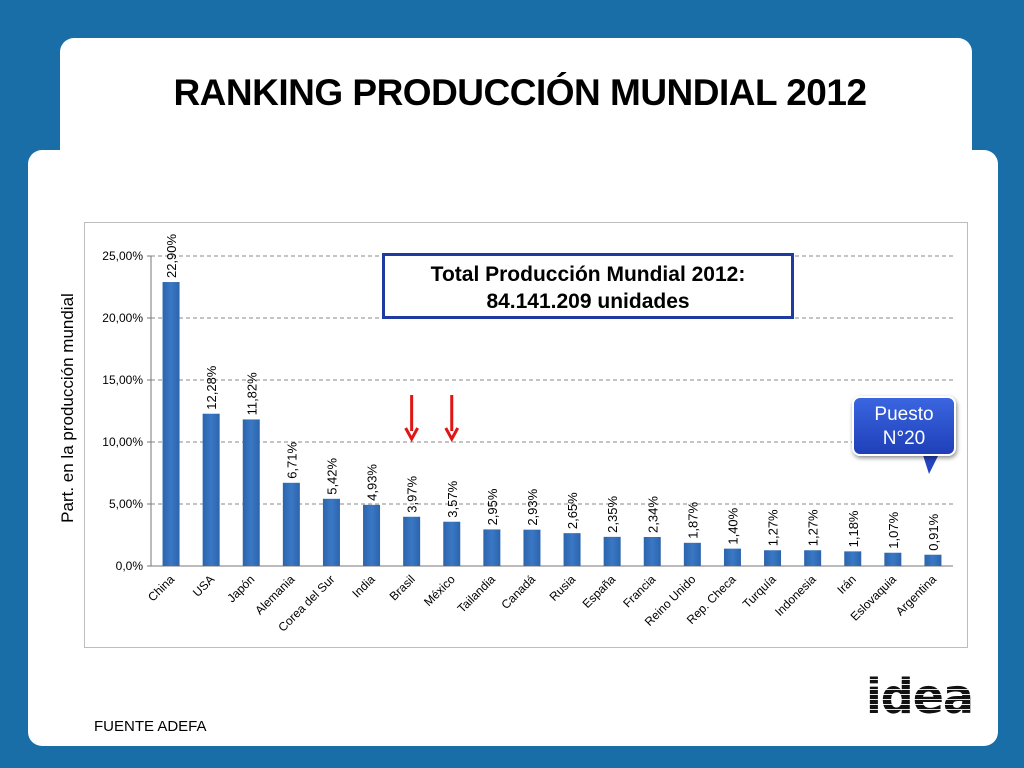 This screenshot has height=768, width=1024. I want to click on bar-value-label: 1,87%, so click(692, 520).